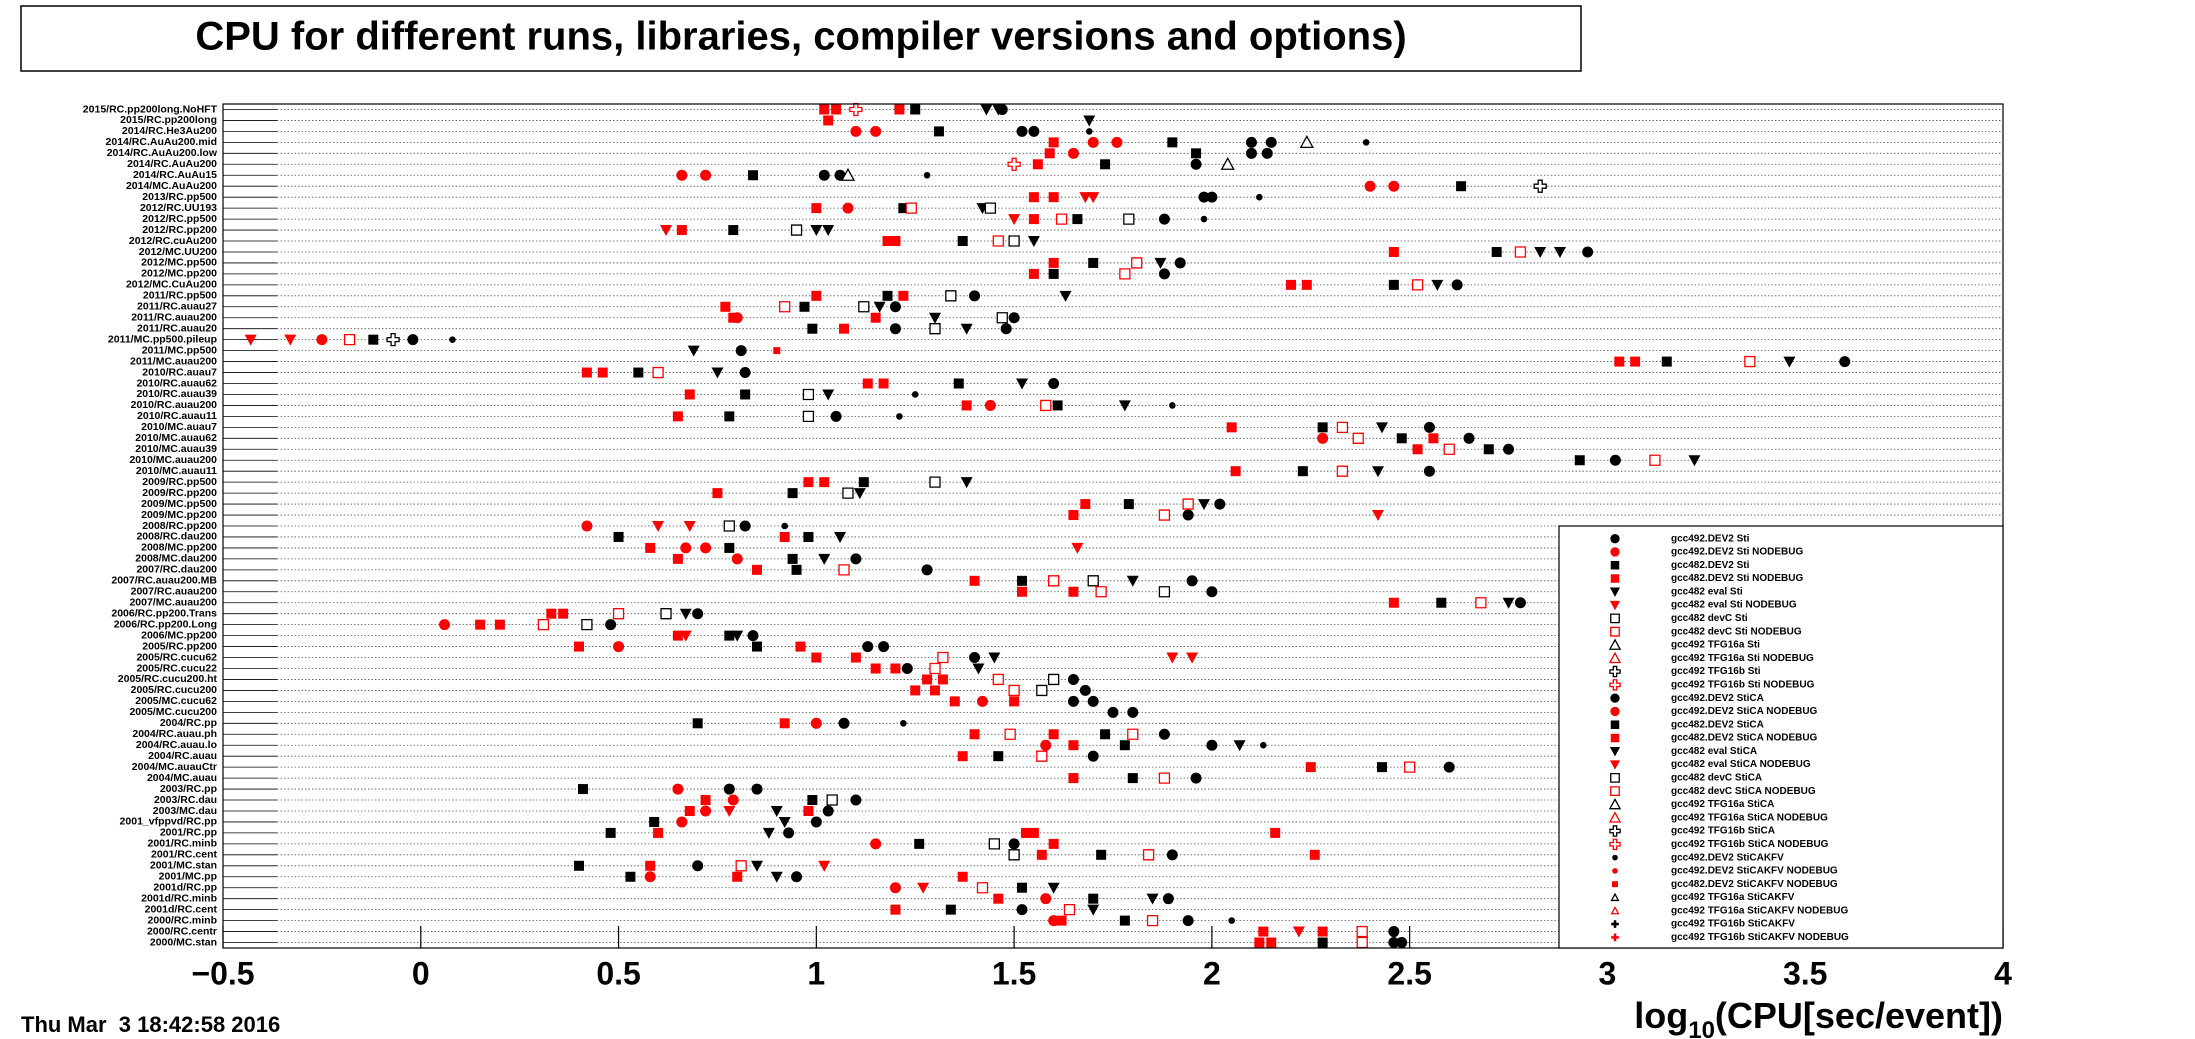 The image size is (2195, 1039). Describe the element at coordinates (150, 1024) in the screenshot. I see `timestamp: Thu Mar 3 18:42:58 2016` at that location.